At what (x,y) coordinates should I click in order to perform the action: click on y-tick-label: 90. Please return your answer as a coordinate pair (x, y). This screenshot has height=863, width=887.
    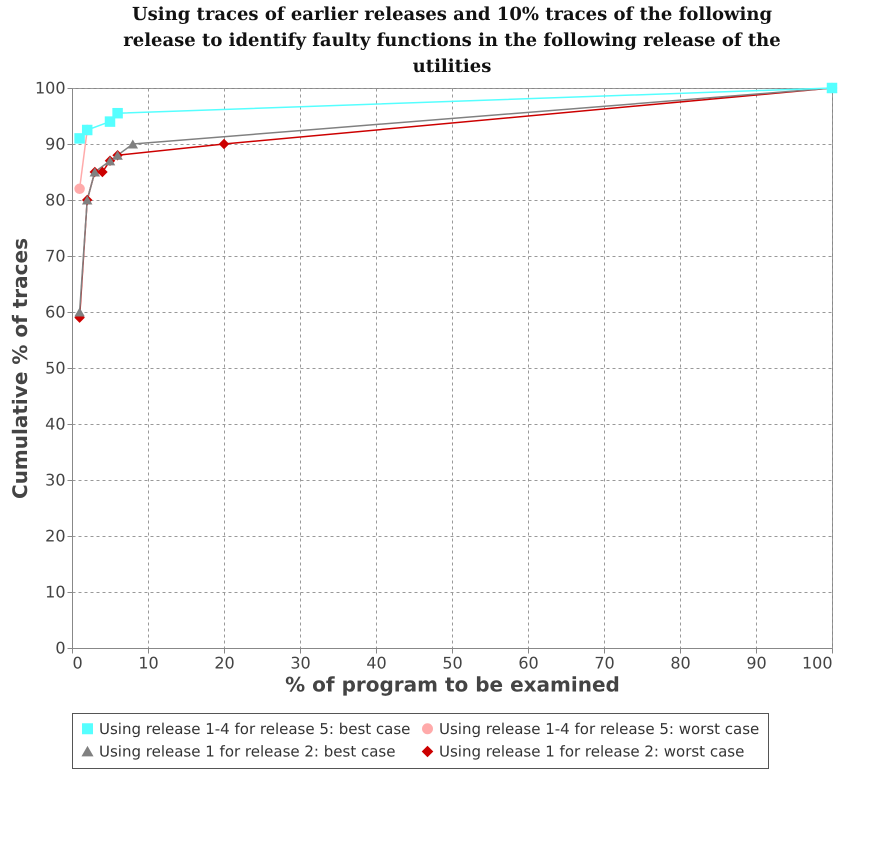
    Looking at the image, I should click on (55, 144).